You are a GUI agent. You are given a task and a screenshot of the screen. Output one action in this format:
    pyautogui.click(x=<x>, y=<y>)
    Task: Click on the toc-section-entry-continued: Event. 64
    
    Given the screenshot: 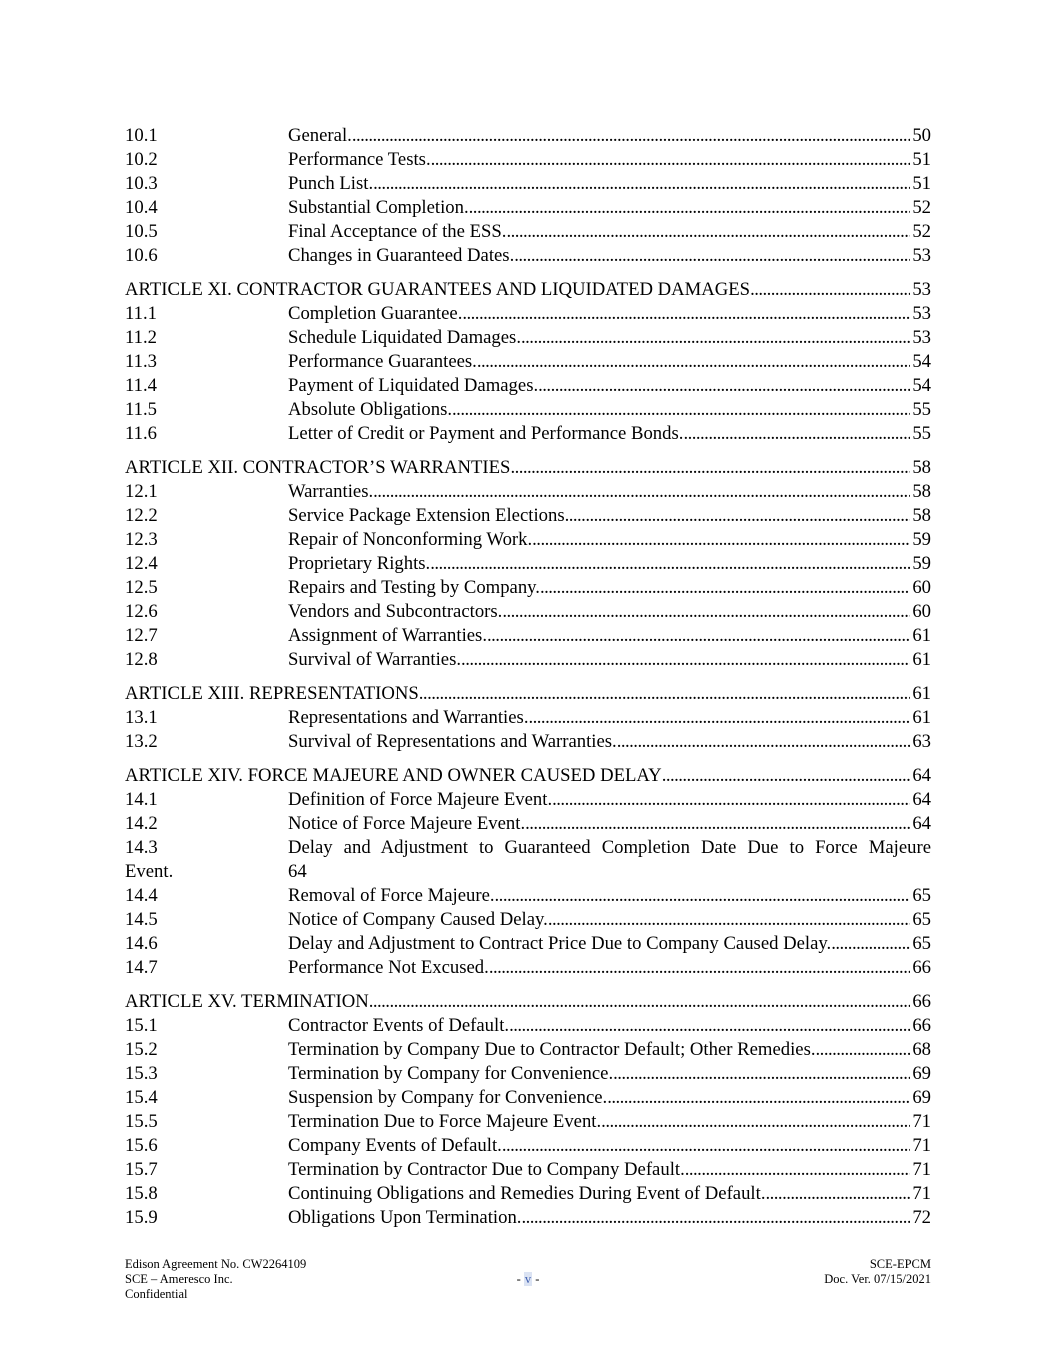 What is the action you would take?
    pyautogui.click(x=528, y=872)
    